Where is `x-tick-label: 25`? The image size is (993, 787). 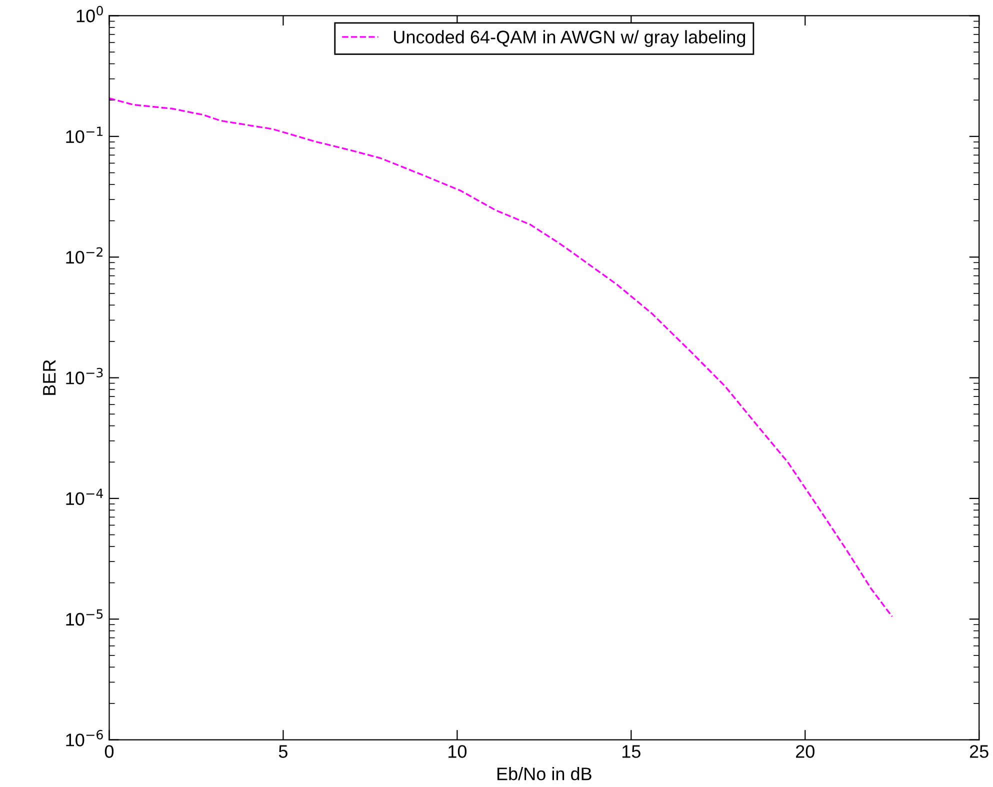 x-tick-label: 25 is located at coordinates (979, 751).